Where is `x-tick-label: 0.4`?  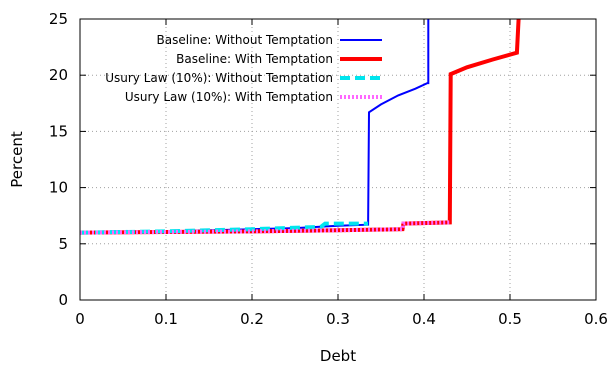 x-tick-label: 0.4 is located at coordinates (424, 319).